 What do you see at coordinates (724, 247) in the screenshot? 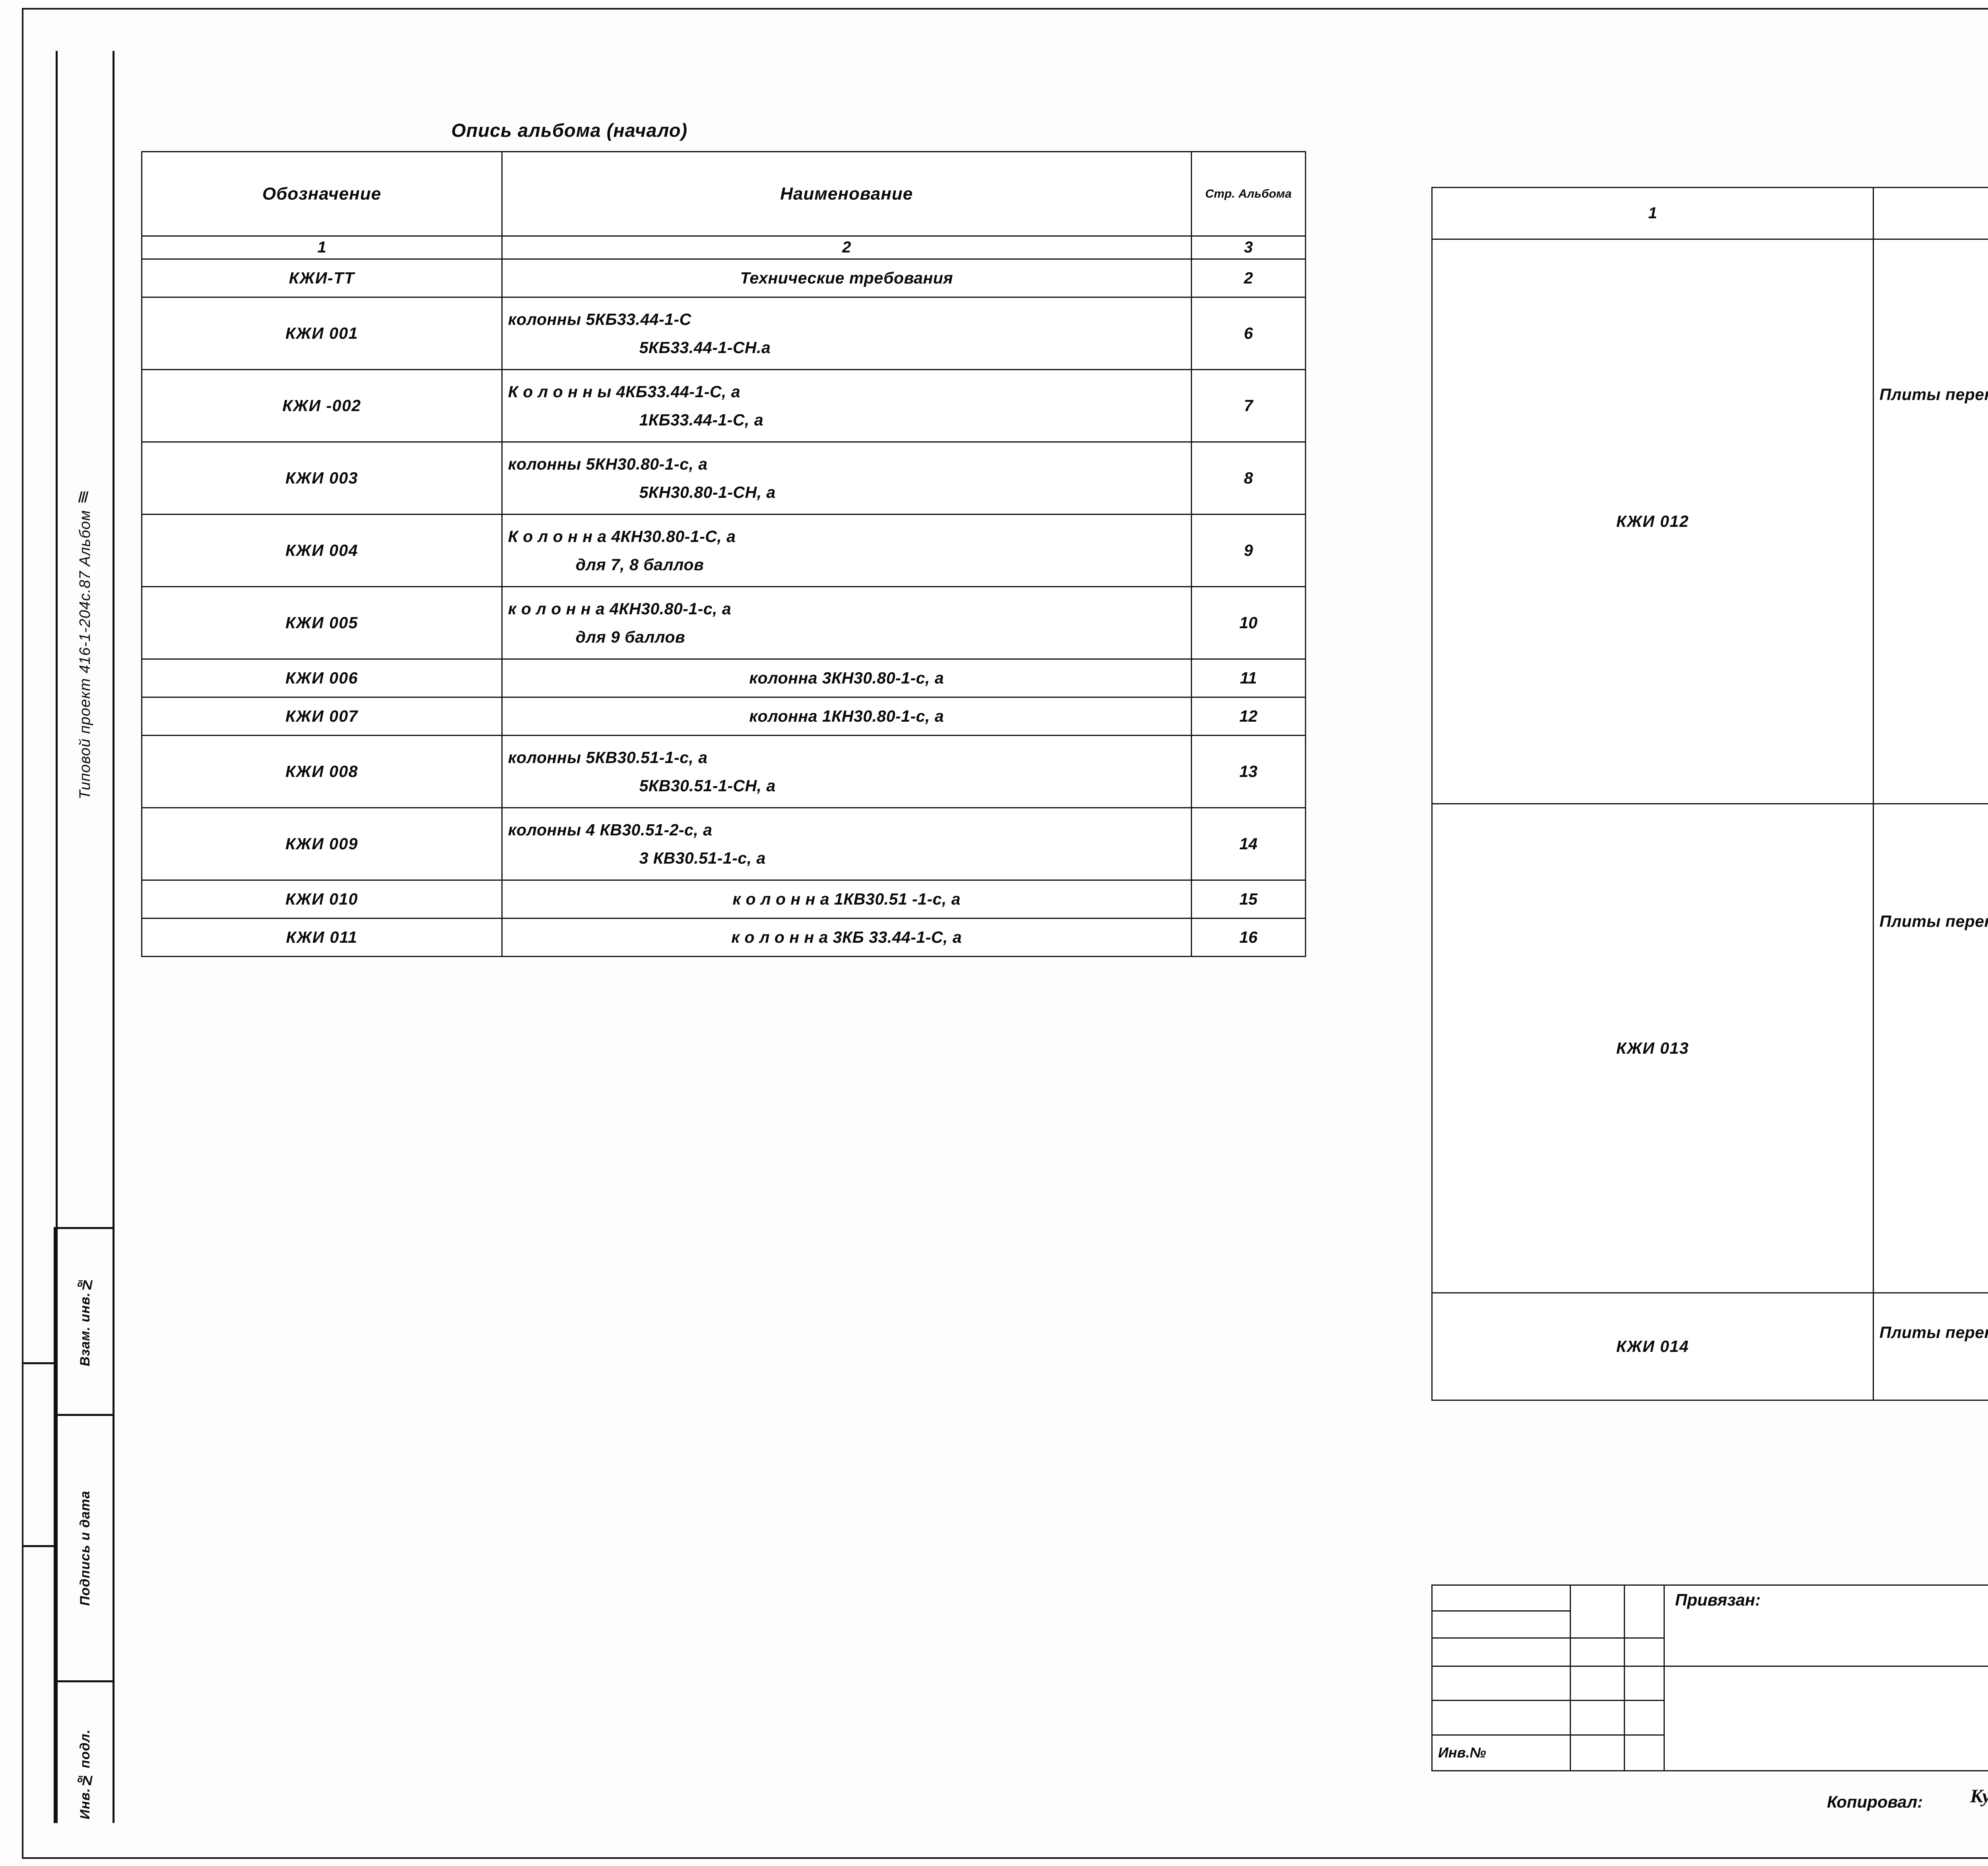
I see `table-number-row: 1 2 3` at bounding box center [724, 247].